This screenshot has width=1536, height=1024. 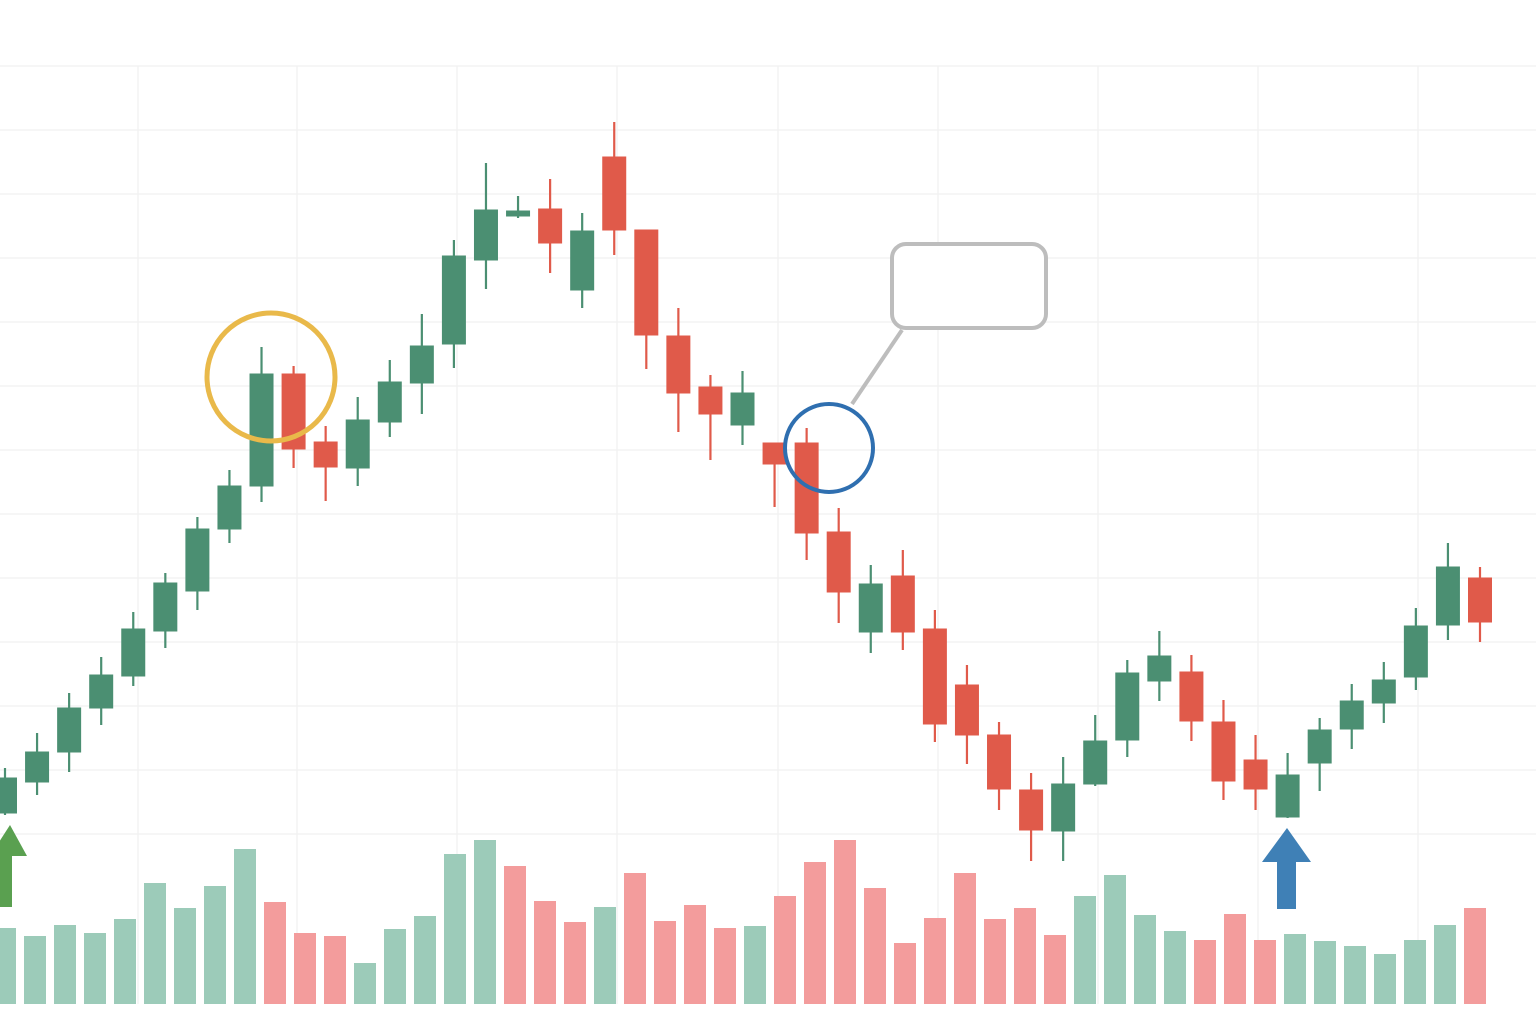 What do you see at coordinates (13, 866) in the screenshot?
I see `up-arrow` at bounding box center [13, 866].